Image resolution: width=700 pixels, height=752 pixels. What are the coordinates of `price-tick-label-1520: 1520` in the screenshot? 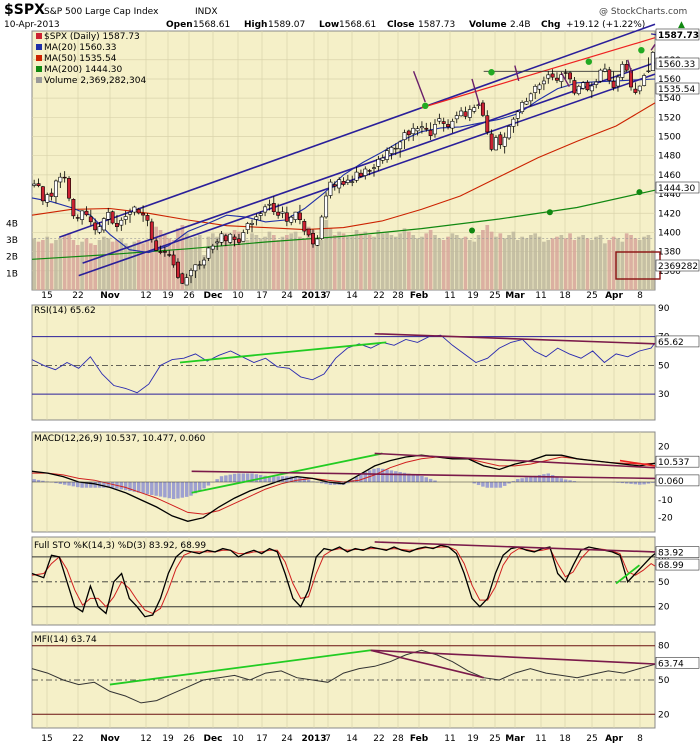 It's located at (669, 118).